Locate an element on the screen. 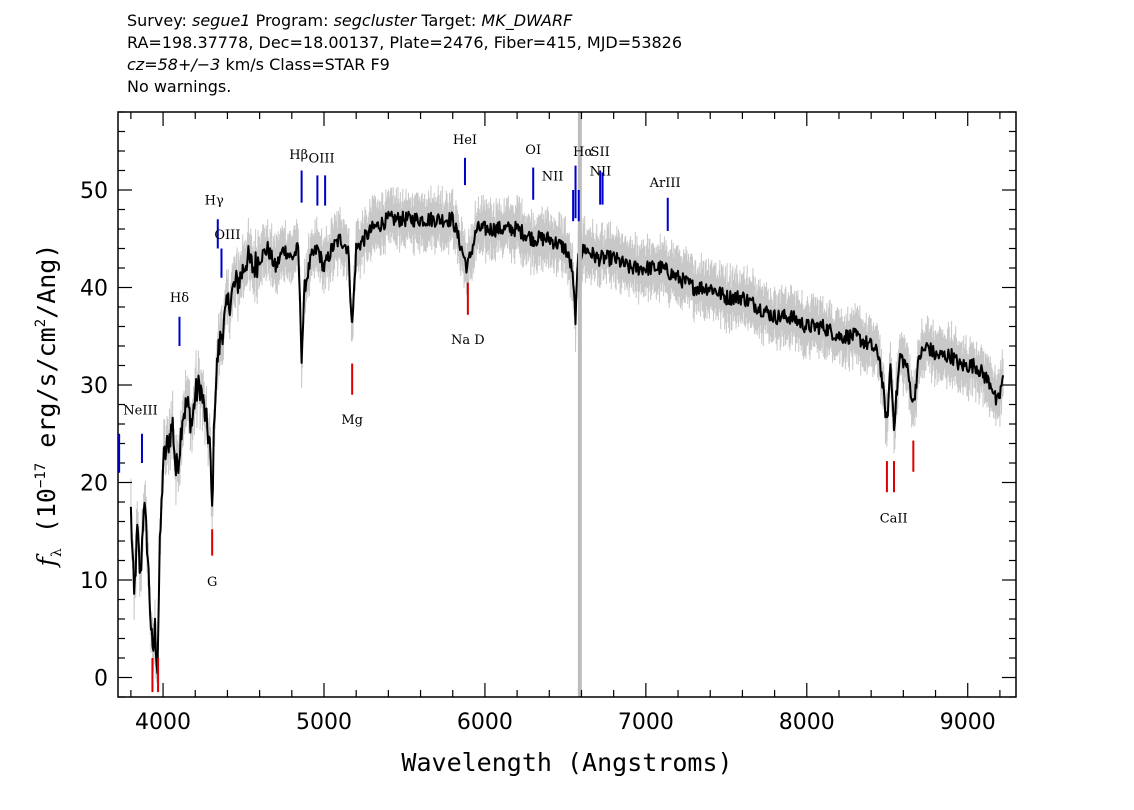  x-tick-label: 4000 is located at coordinates (163, 722).